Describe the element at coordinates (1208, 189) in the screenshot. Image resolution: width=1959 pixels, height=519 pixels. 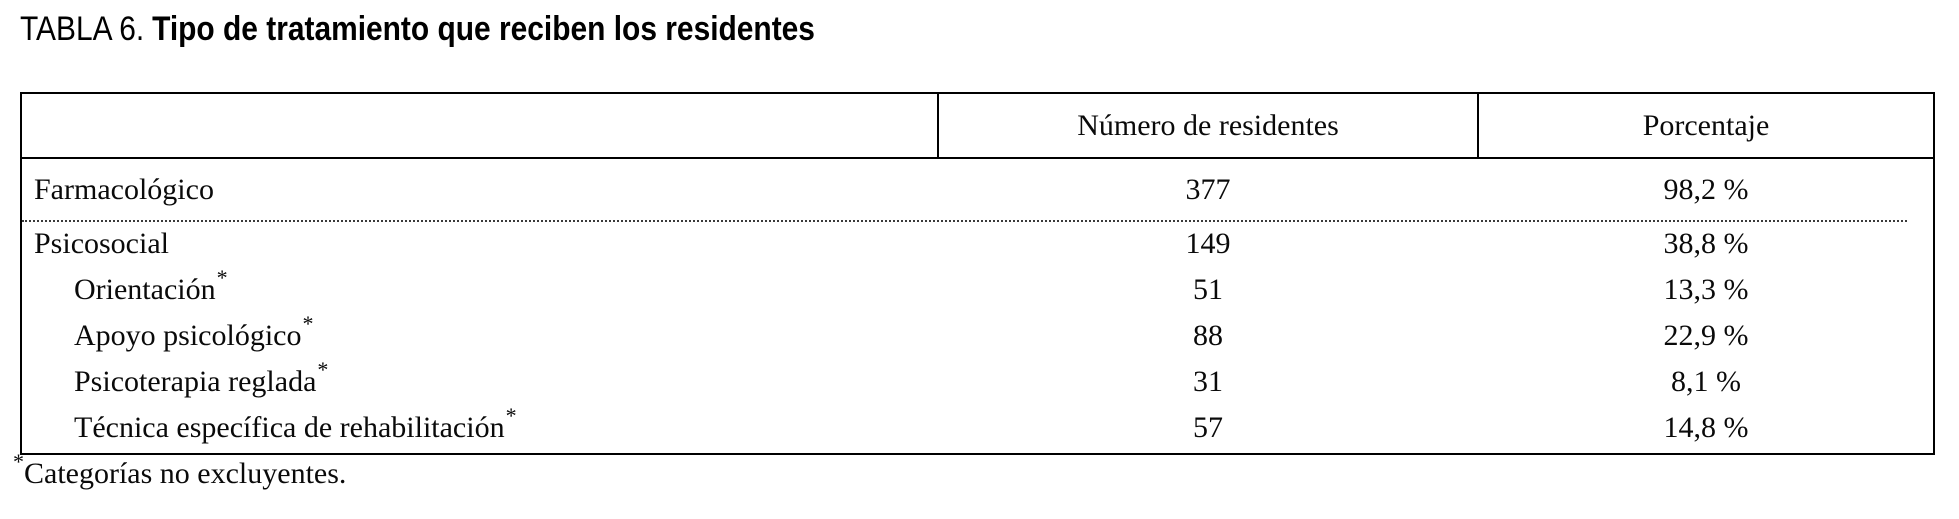
I see `row-residents-count: 377` at that location.